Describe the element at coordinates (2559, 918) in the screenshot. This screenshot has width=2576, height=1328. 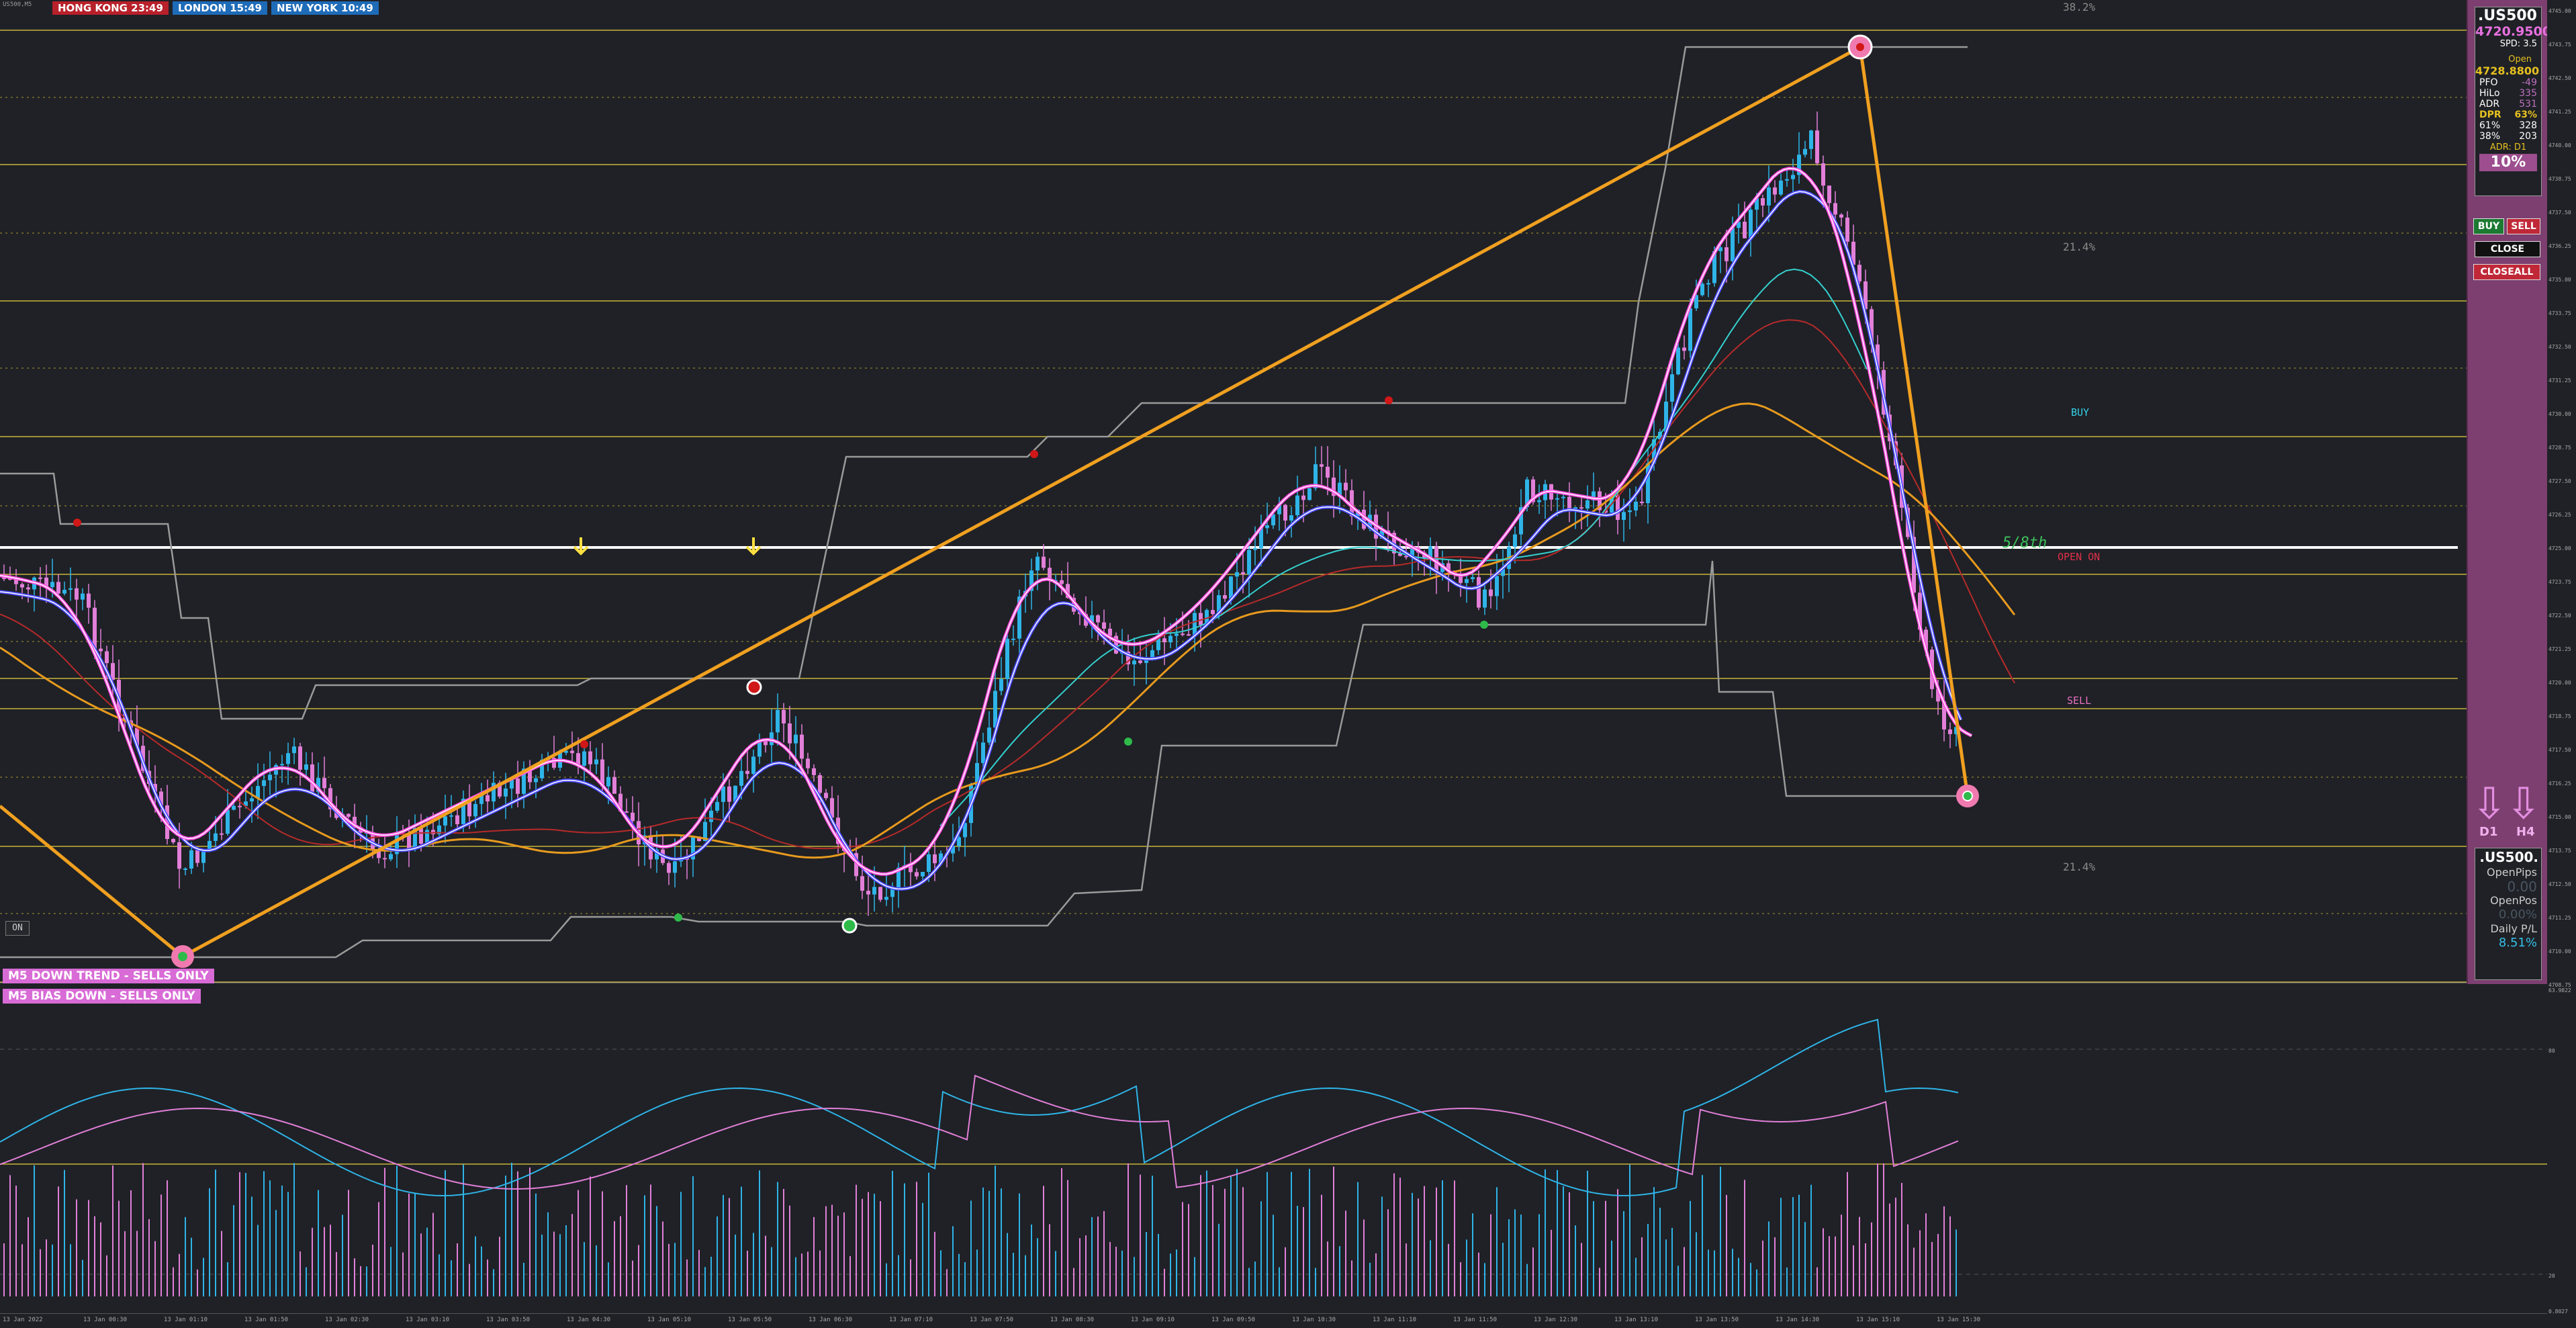
I see `price-tick-label: 4711.25` at that location.